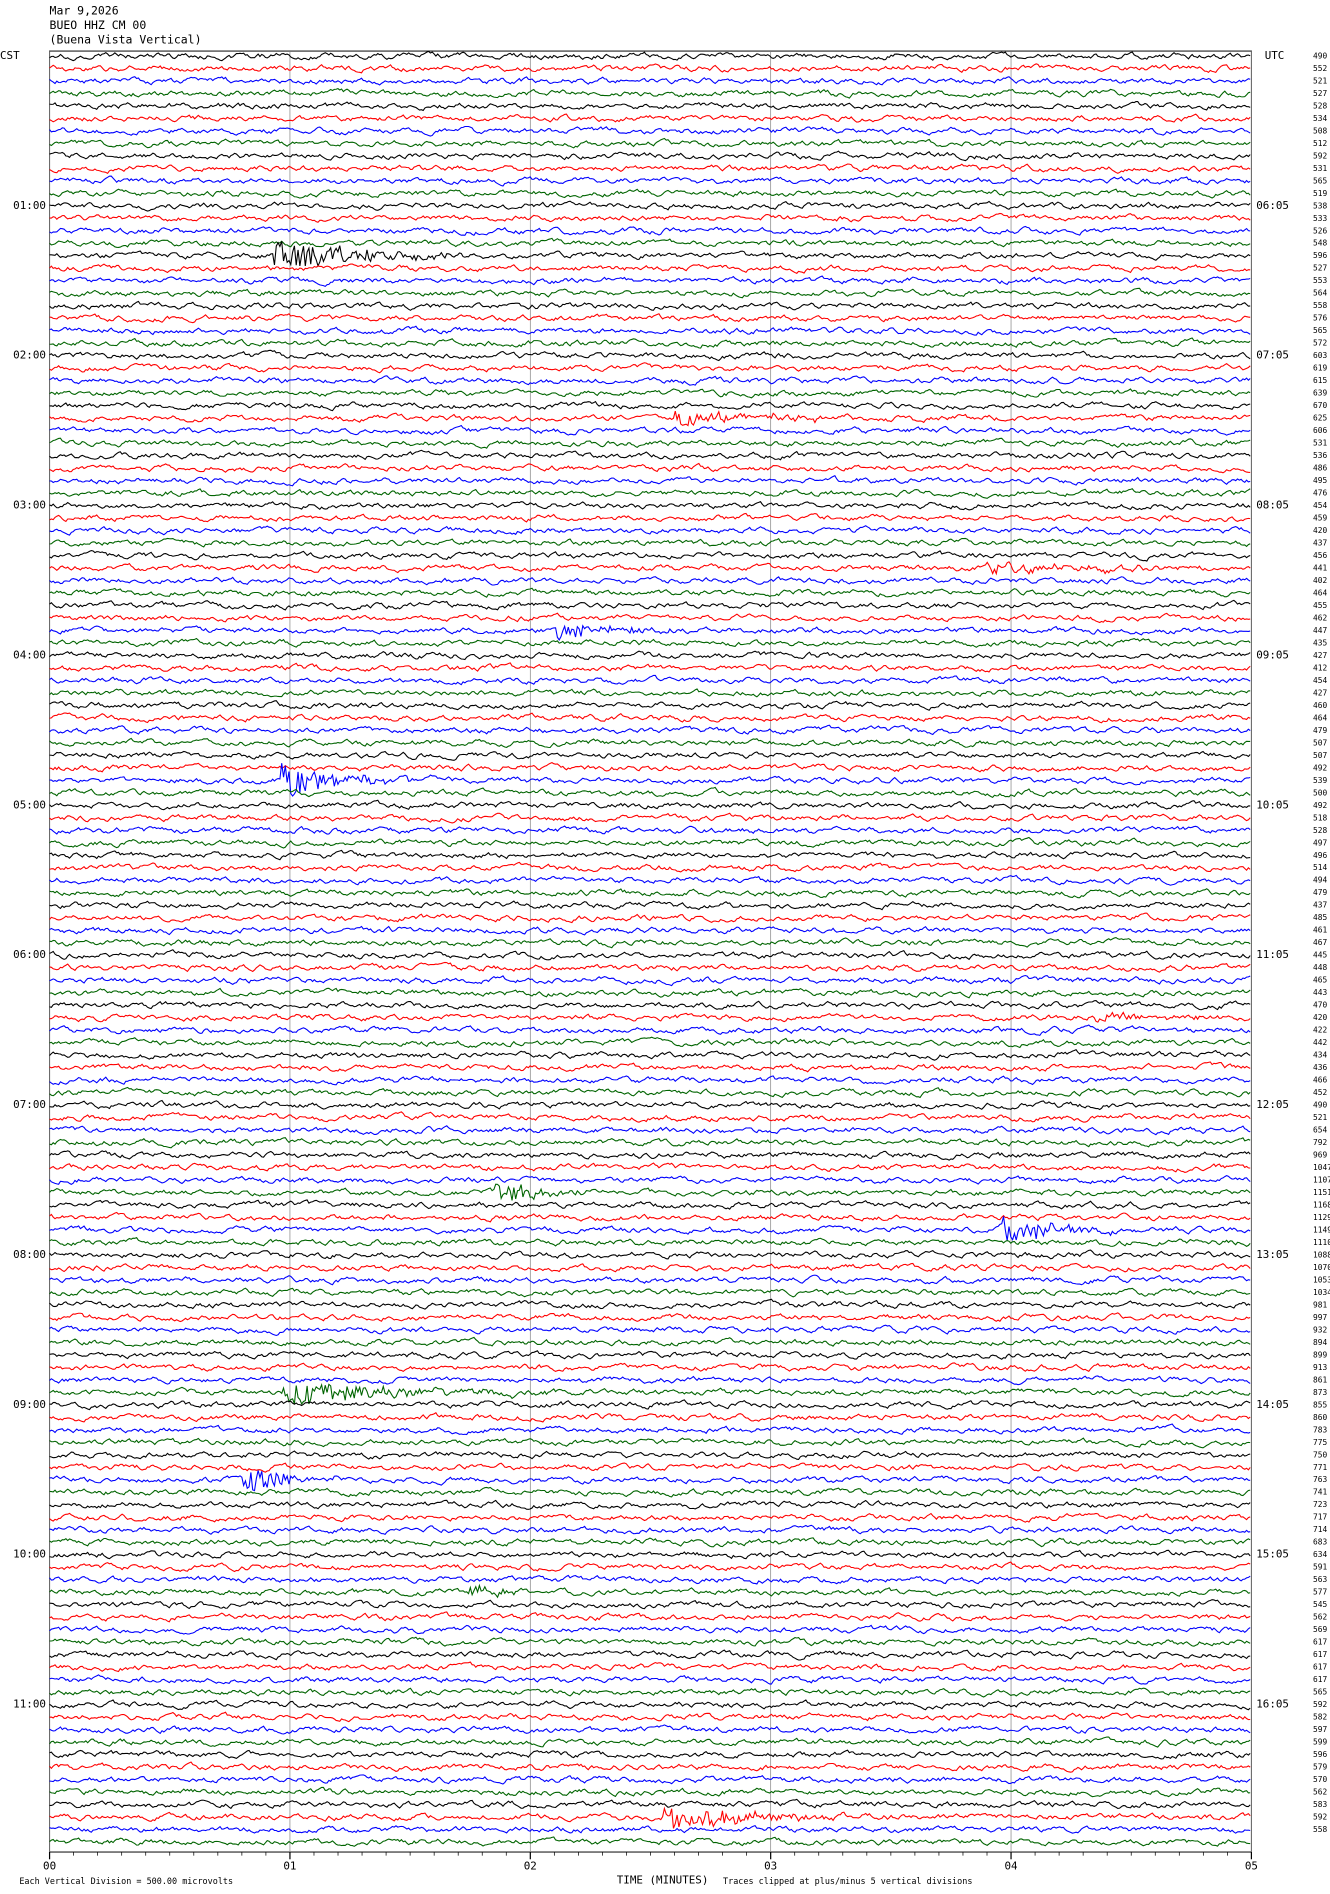 Image resolution: width=1330 pixels, height=1894 pixels. Describe the element at coordinates (1320, 193) in the screenshot. I see `row-value: 519` at that location.